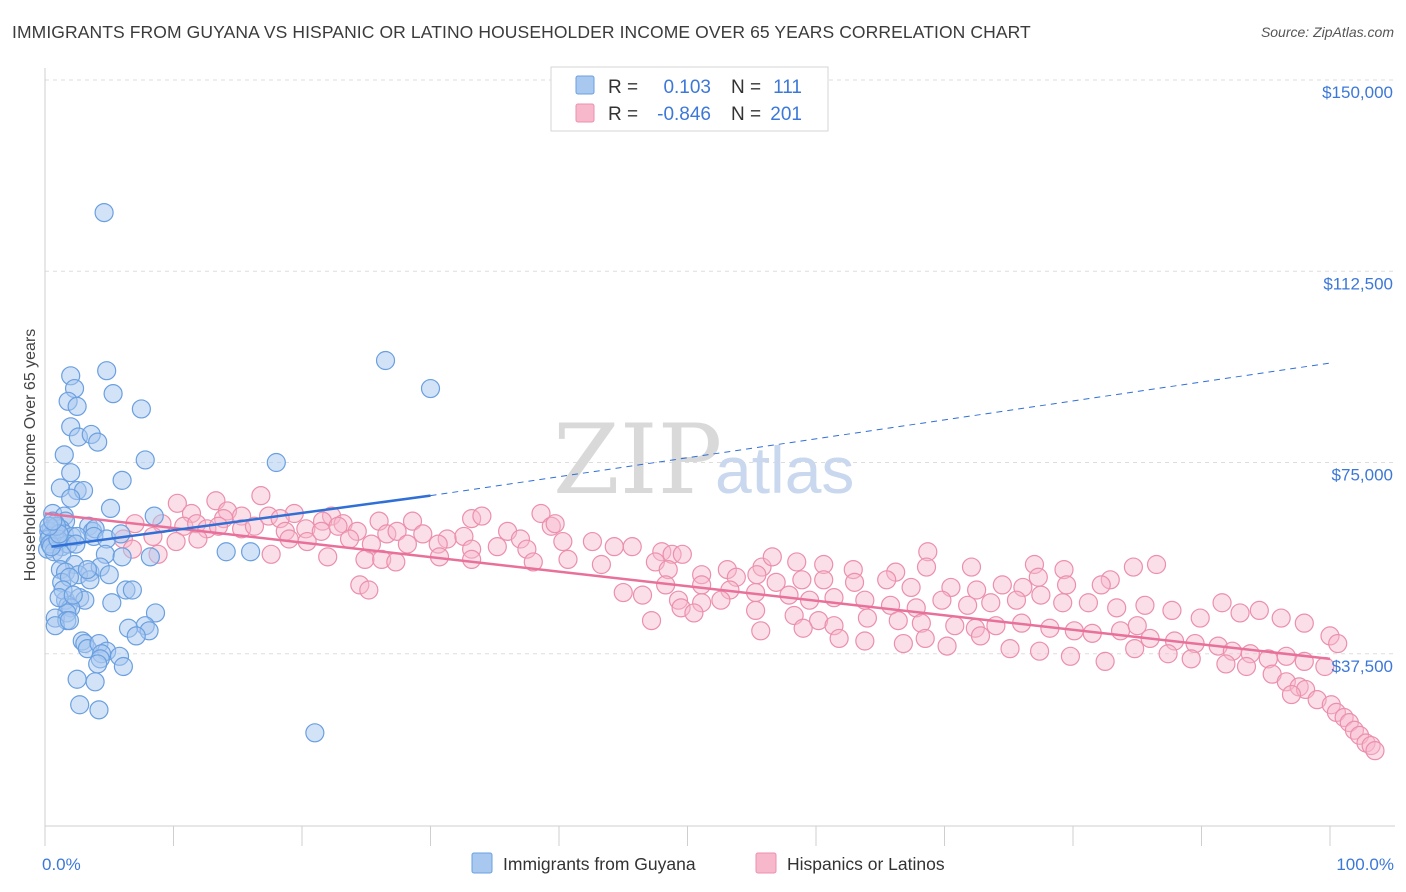  I want to click on legend-r-label-1: R =, so click(623, 87).